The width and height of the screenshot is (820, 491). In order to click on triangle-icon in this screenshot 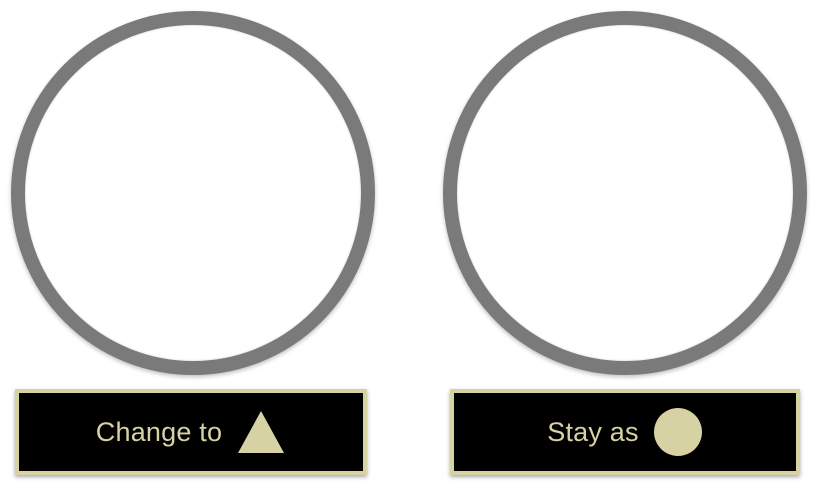, I will do `click(261, 432)`.